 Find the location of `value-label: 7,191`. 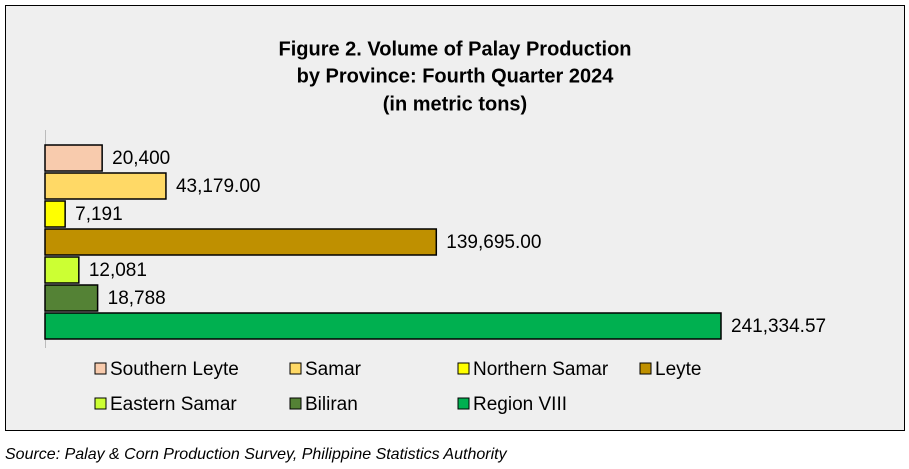

value-label: 7,191 is located at coordinates (99, 214).